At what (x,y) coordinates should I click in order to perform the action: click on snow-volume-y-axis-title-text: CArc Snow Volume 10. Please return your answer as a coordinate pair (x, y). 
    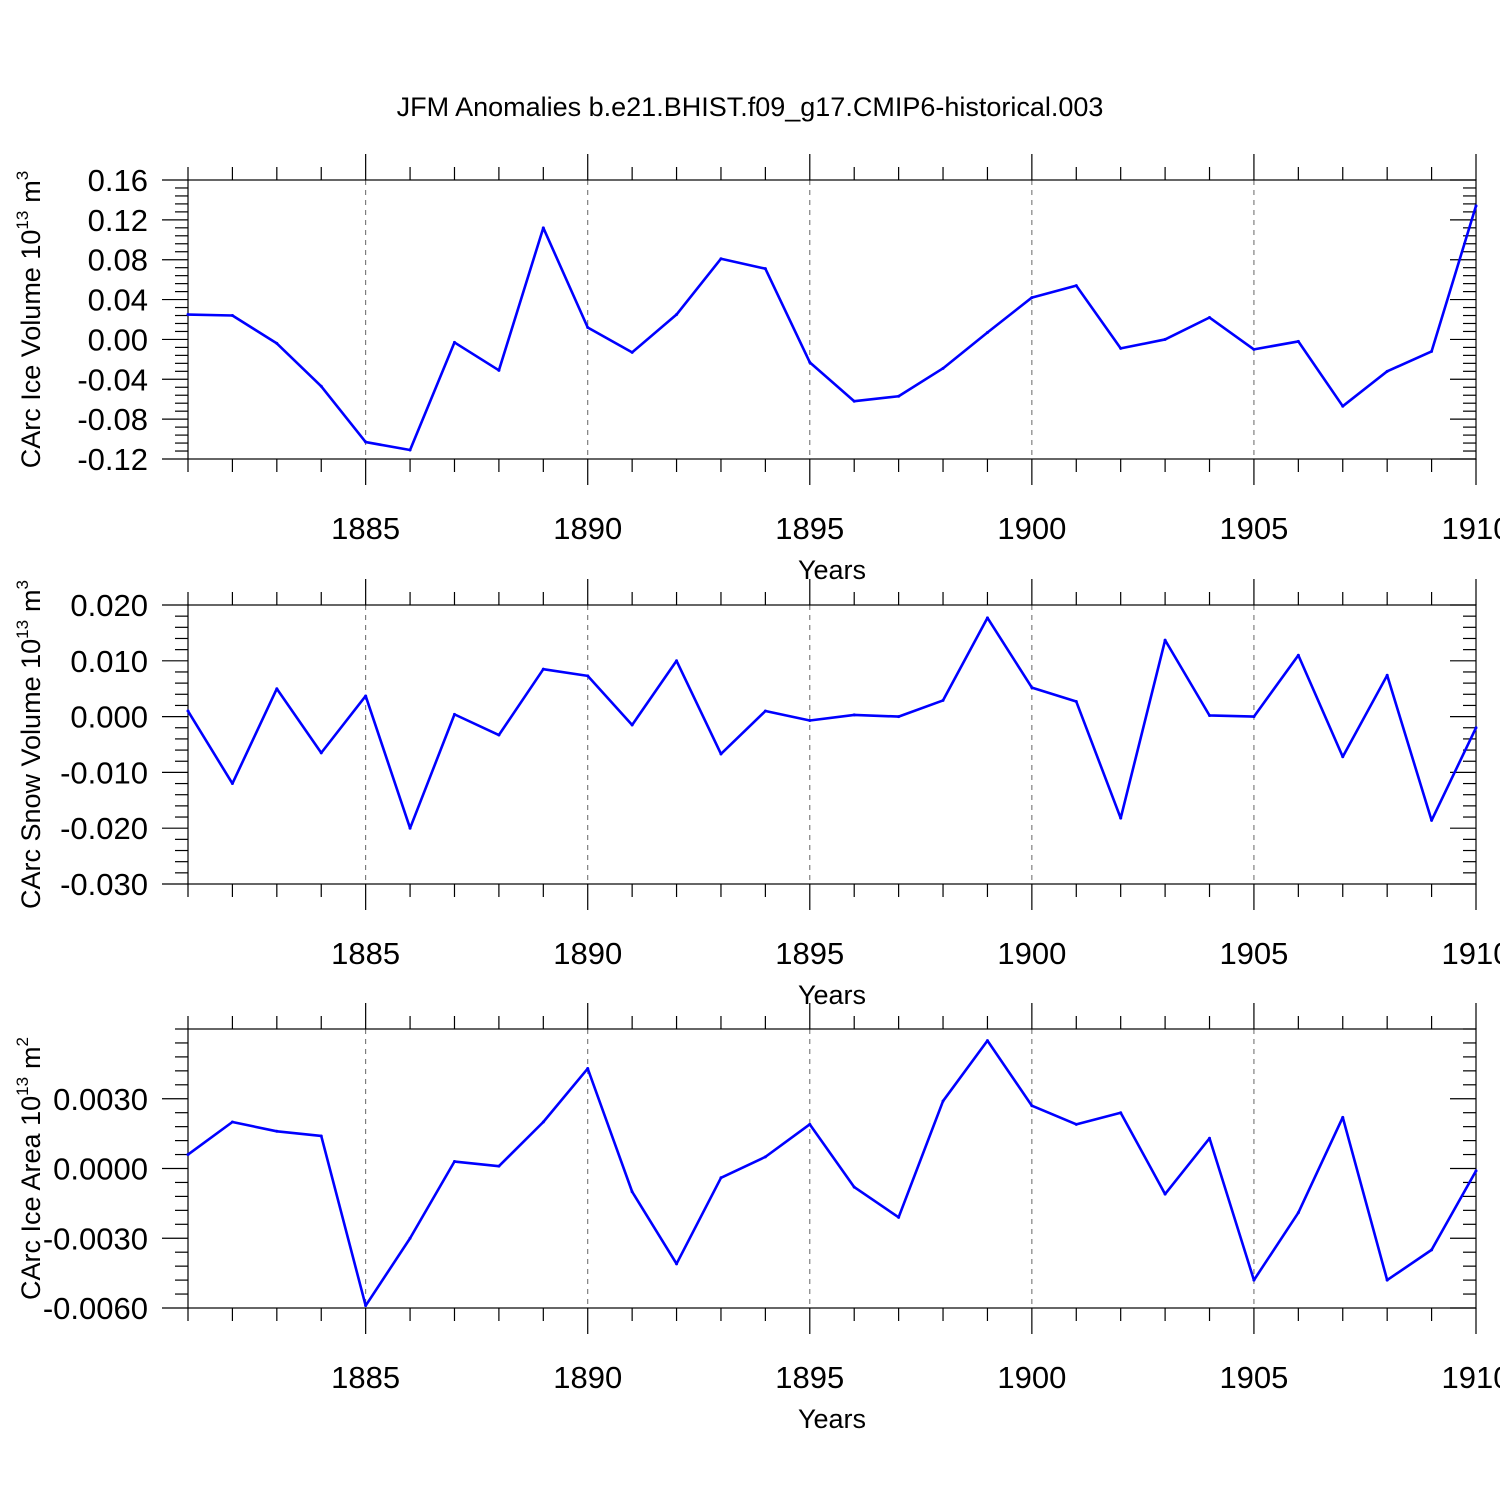
    Looking at the image, I should click on (31, 774).